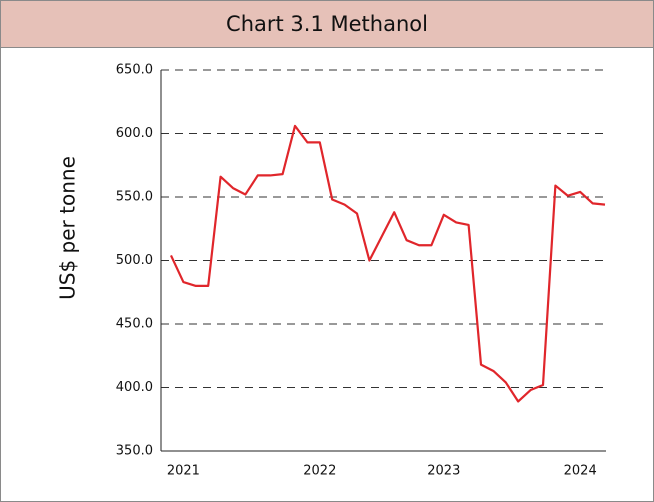 This screenshot has height=502, width=654. Describe the element at coordinates (134, 70) in the screenshot. I see `y-tick-label: 650.0` at that location.